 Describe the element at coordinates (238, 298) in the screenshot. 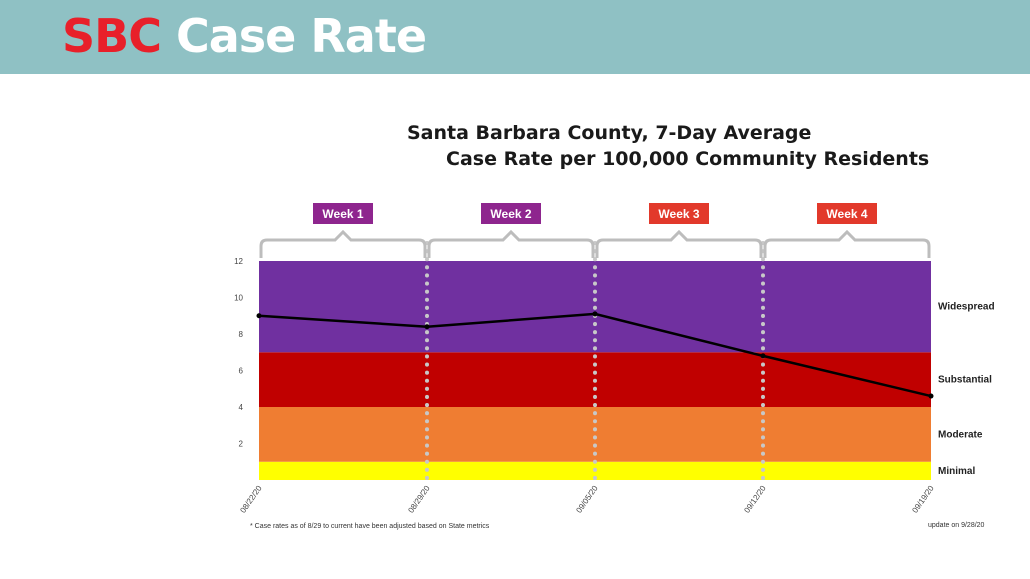

I see `y-tick-label: 10` at that location.